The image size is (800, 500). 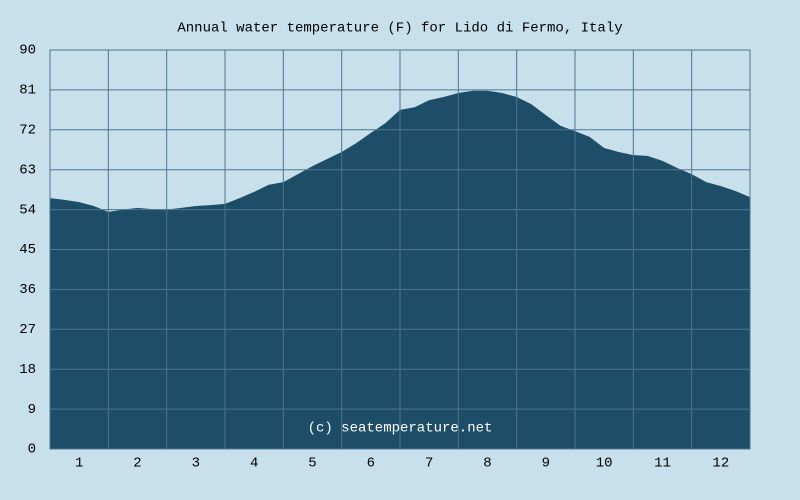 I want to click on x-tick-label: 7, so click(x=429, y=464).